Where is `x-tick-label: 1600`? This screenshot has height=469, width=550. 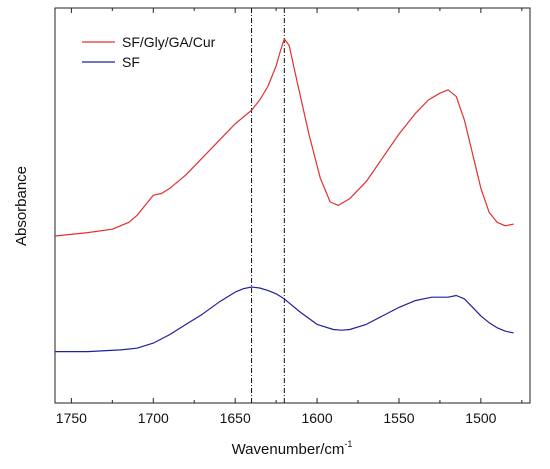 x-tick-label: 1600 is located at coordinates (316, 418).